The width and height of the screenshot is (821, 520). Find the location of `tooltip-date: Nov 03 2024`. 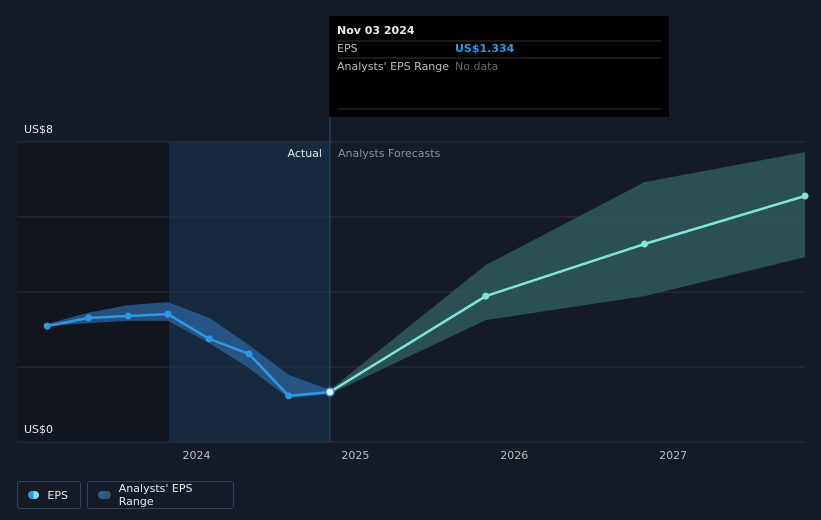

tooltip-date: Nov 03 2024 is located at coordinates (376, 30).